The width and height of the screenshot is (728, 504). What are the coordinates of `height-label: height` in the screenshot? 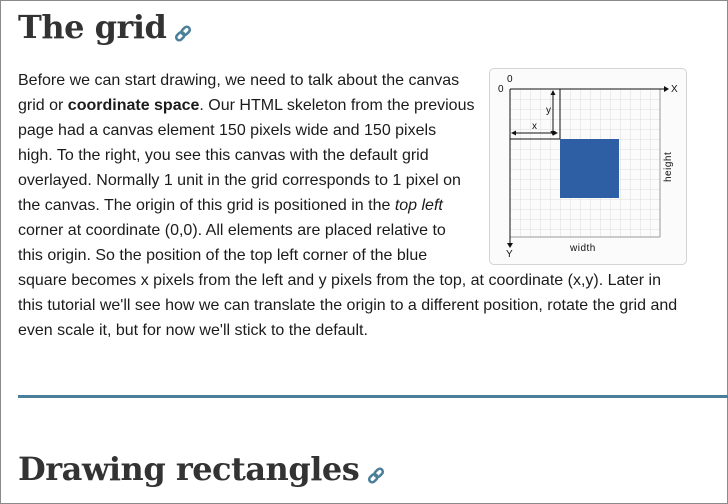 It's located at (668, 167).